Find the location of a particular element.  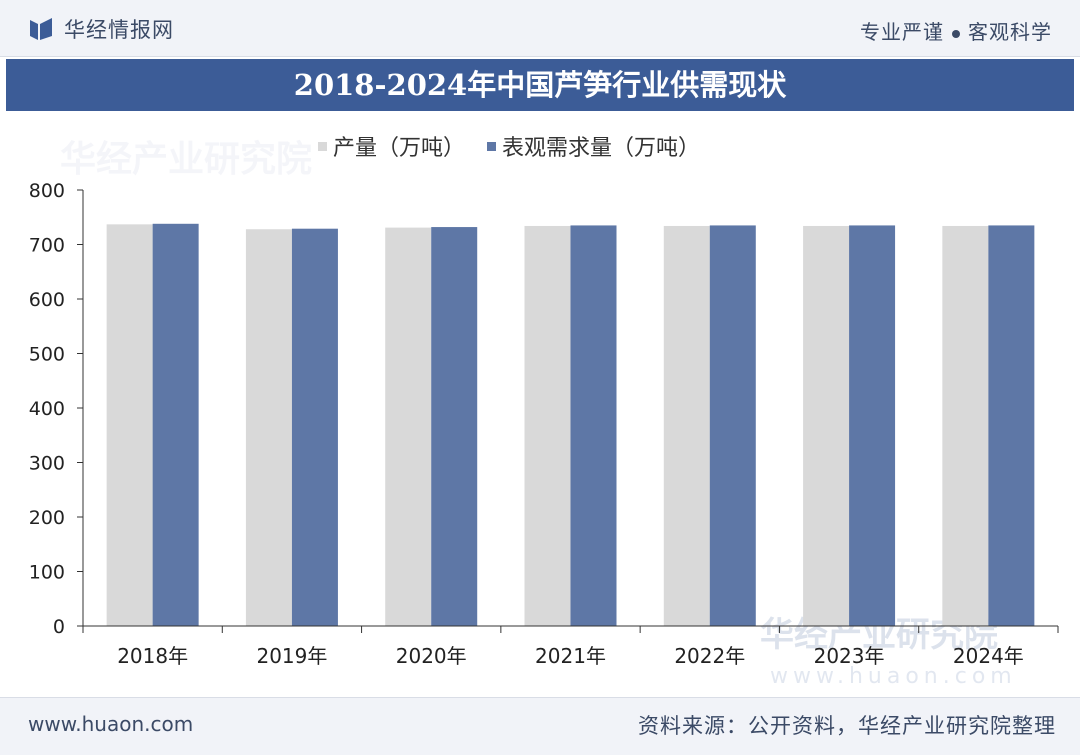

source-note: 资料来源：公开资料，华经产业研究院整理 is located at coordinates (847, 726).